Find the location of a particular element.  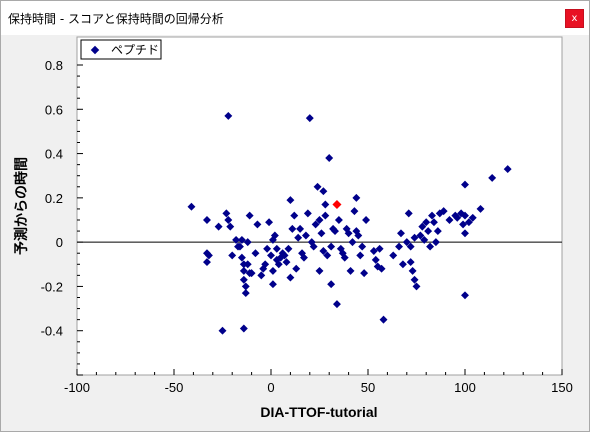

title-bar: 保持時間 - スコアと保持時間の回帰分析 x is located at coordinates (295, 18).